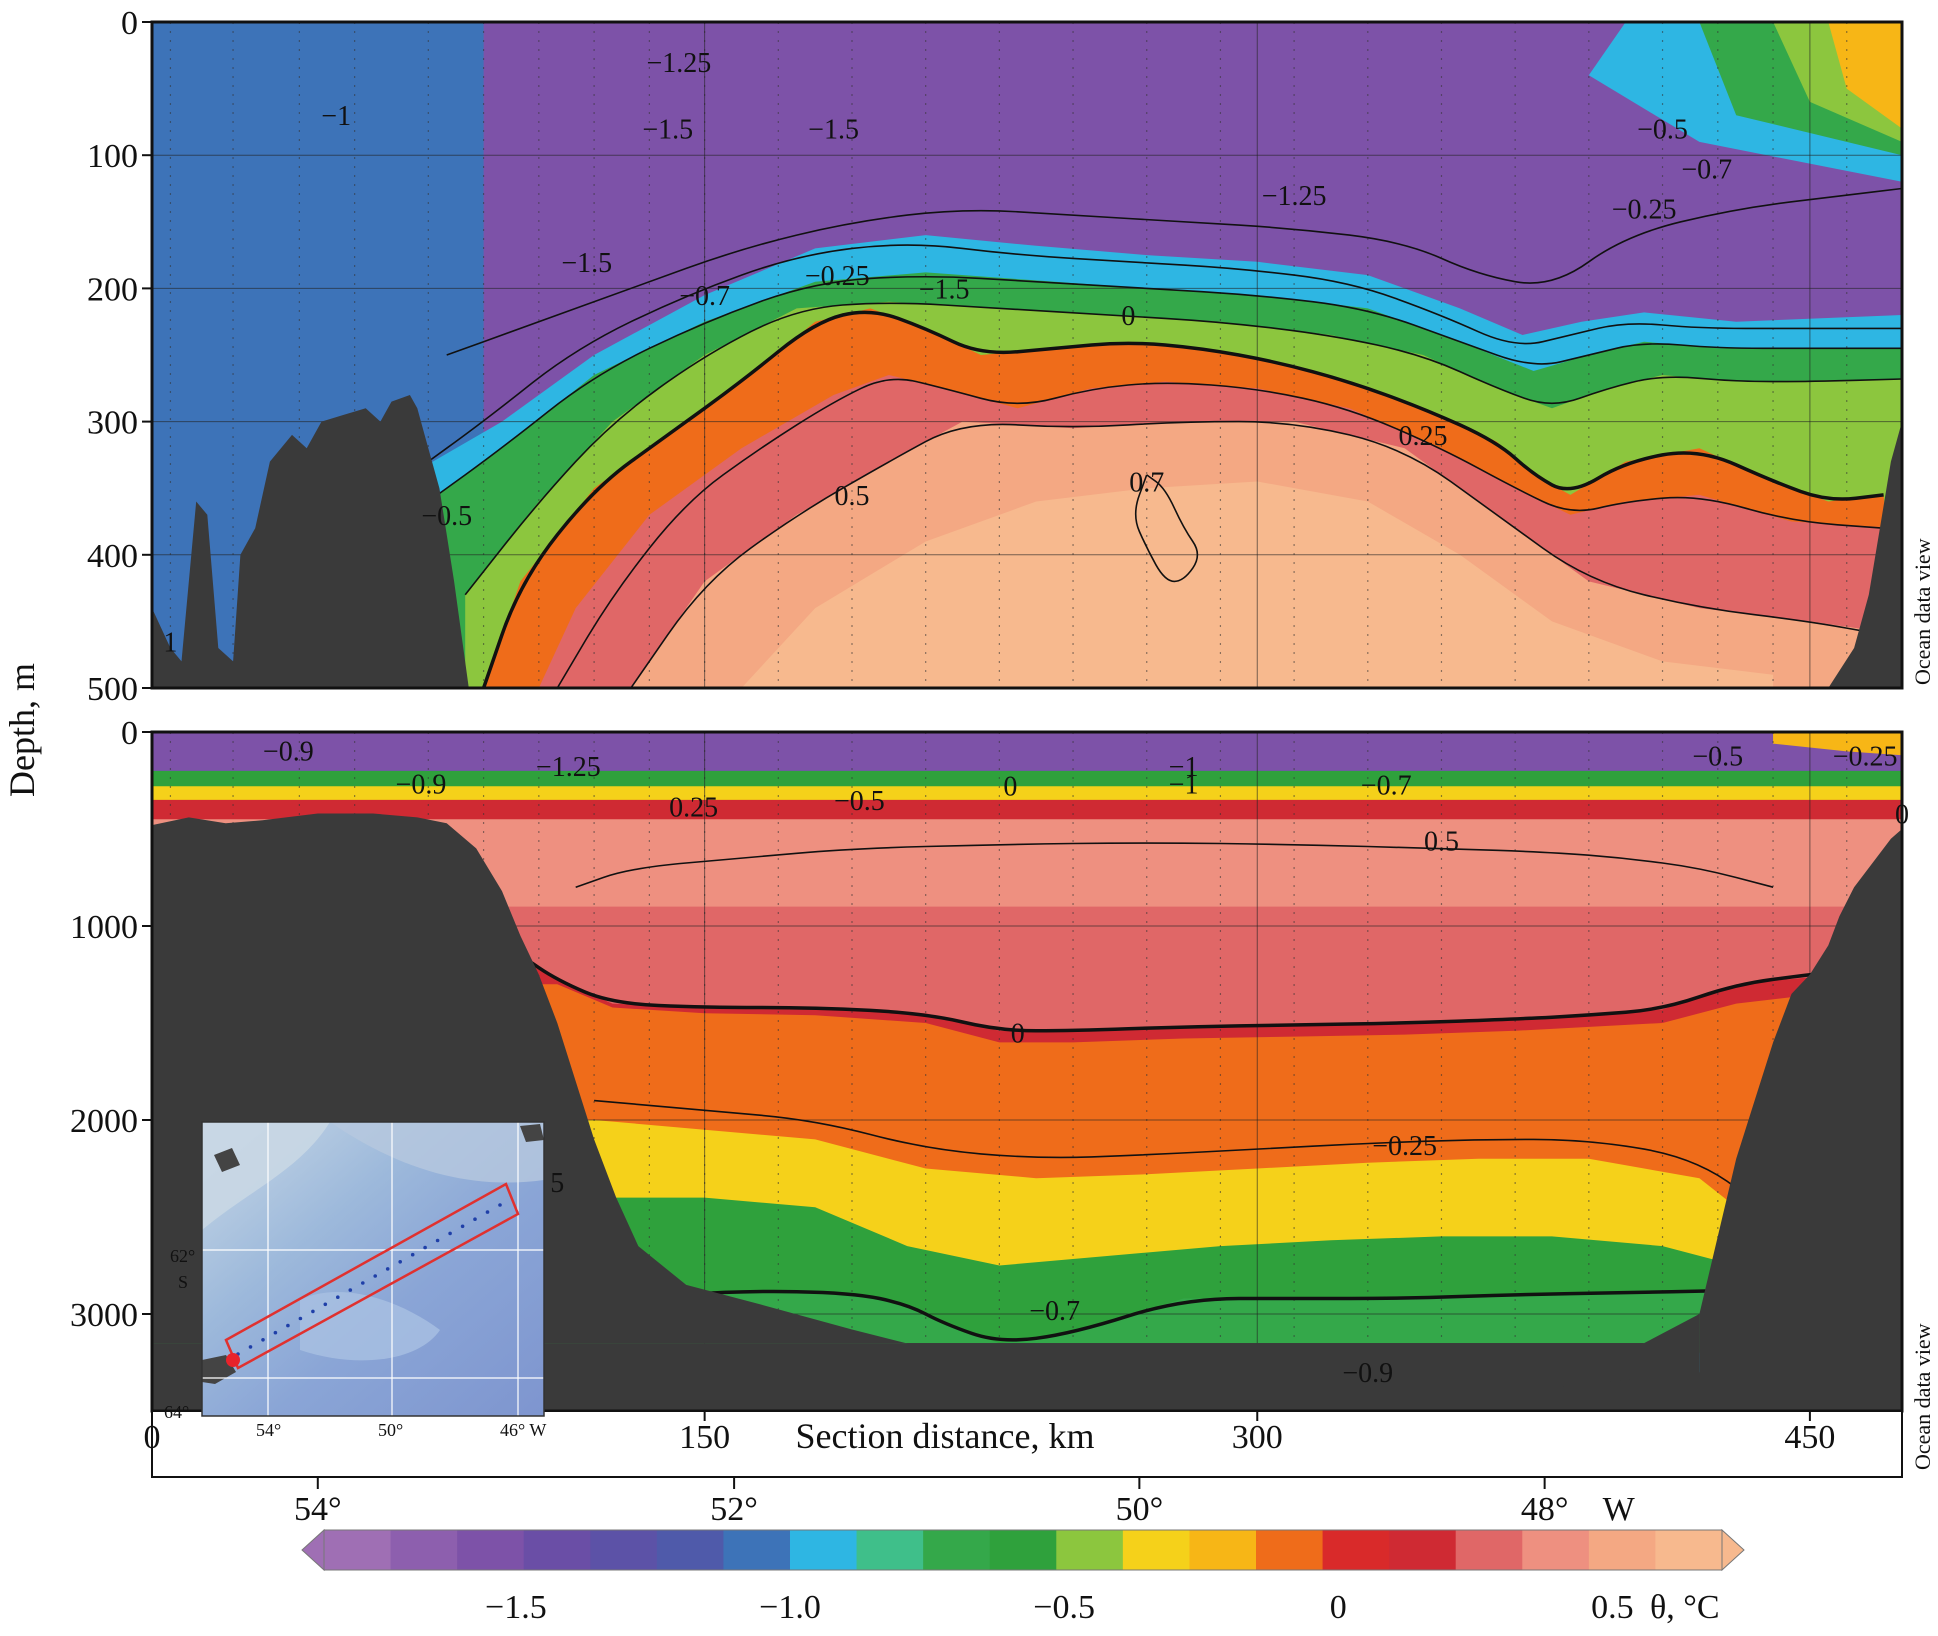  I want to click on inset-lon-46: 46° W, so click(523, 1430).